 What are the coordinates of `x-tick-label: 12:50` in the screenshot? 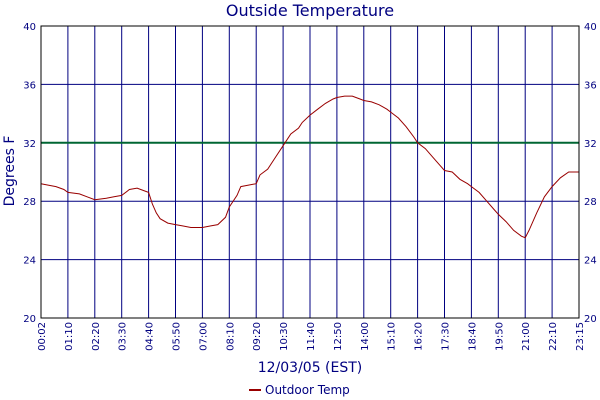 It's located at (338, 336).